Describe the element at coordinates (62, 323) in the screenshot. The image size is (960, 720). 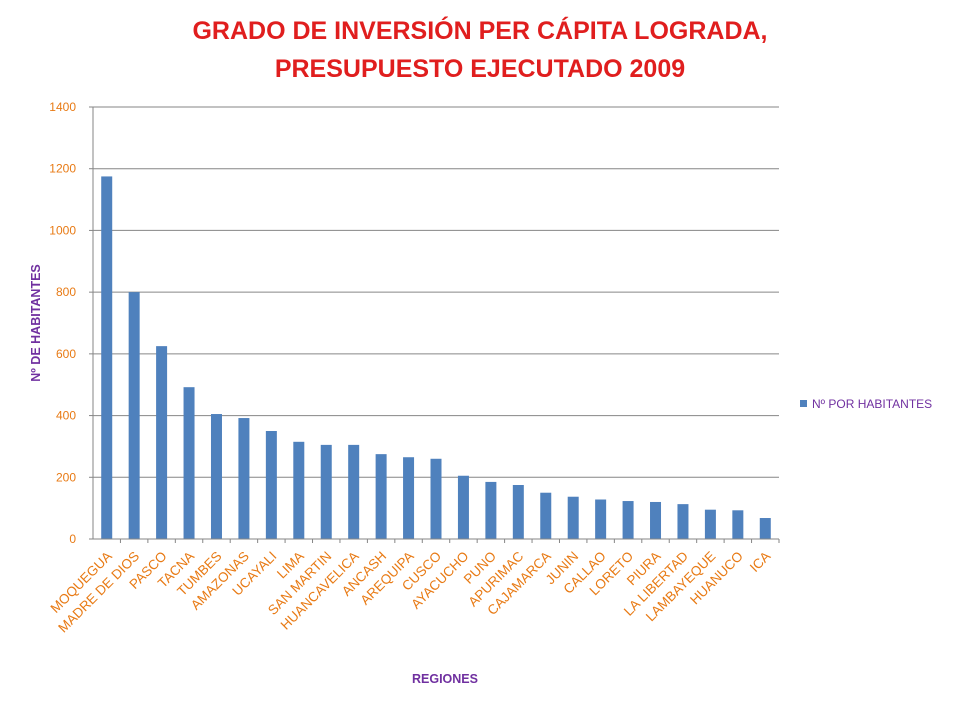
I see `y-tick-labels: 0 200 400 600 800 1000 1200 1400` at that location.